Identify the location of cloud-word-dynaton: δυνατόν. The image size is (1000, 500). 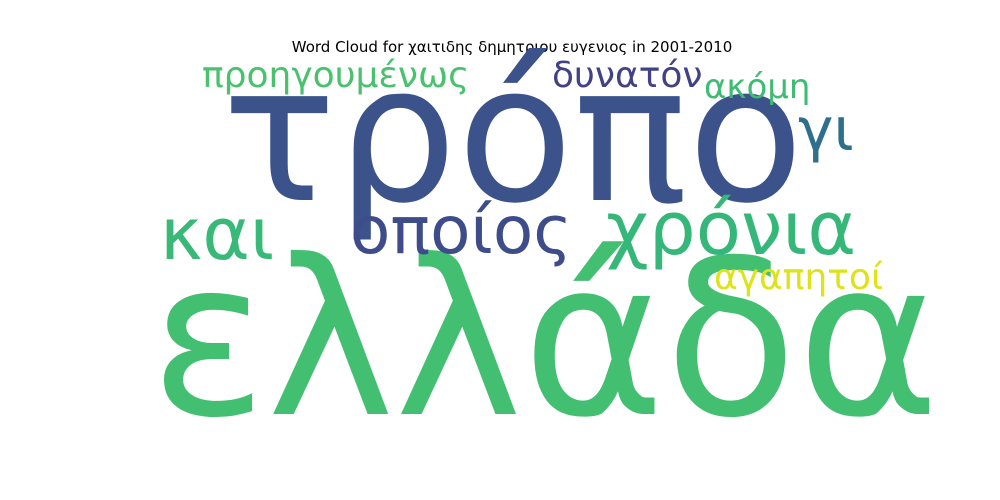
(627, 75).